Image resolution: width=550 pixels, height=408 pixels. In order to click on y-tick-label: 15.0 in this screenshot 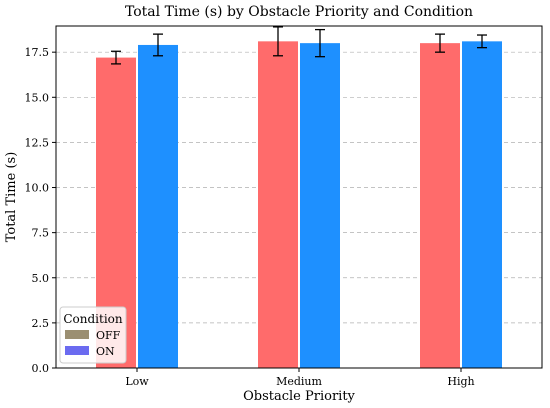, I will do `click(37, 97)`.